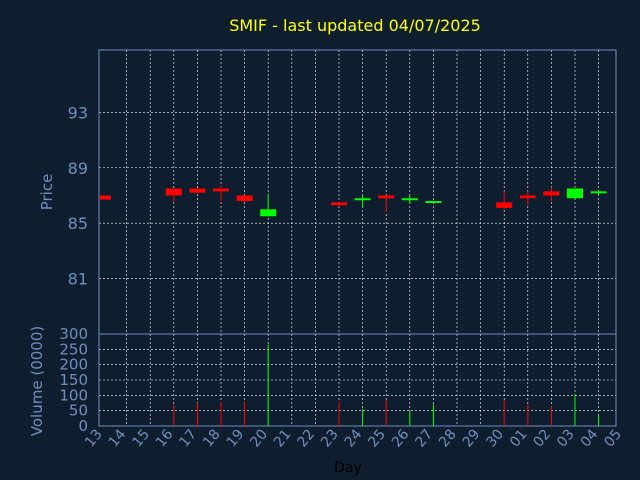 The width and height of the screenshot is (640, 480). What do you see at coordinates (78, 168) in the screenshot?
I see `price-tick-label: 89` at bounding box center [78, 168].